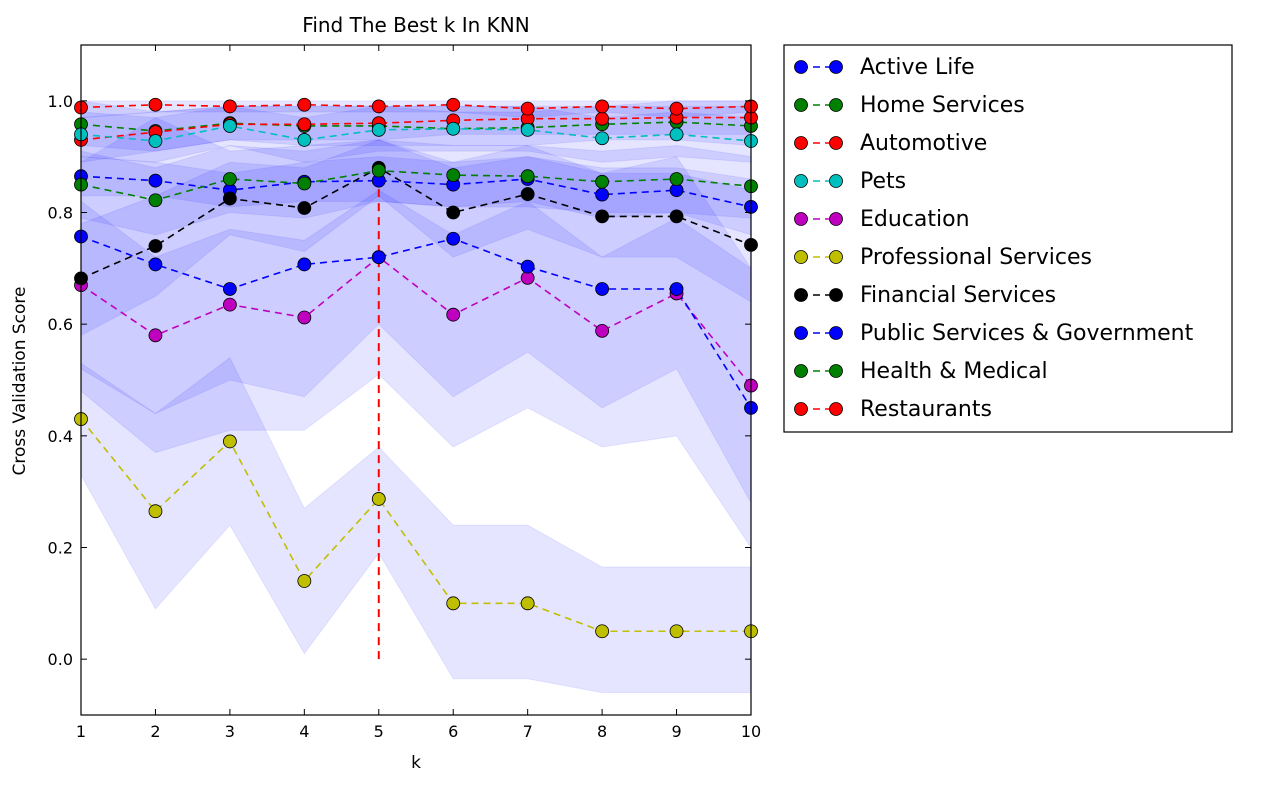  I want to click on x-tick-label: 10, so click(751, 731).